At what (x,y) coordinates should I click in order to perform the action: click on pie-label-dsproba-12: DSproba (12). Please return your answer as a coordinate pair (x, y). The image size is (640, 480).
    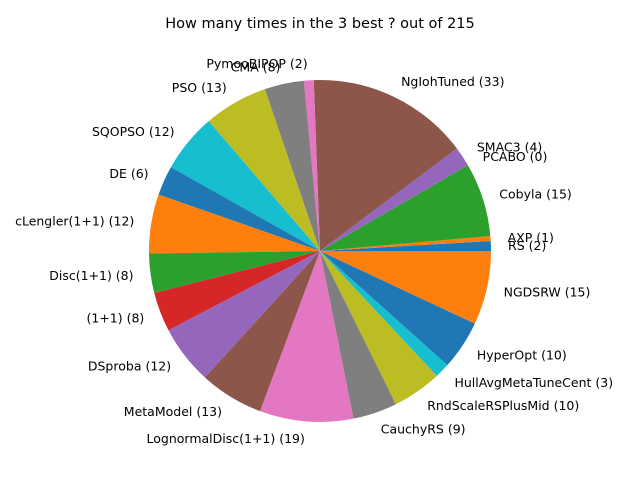
    Looking at the image, I should click on (129, 365).